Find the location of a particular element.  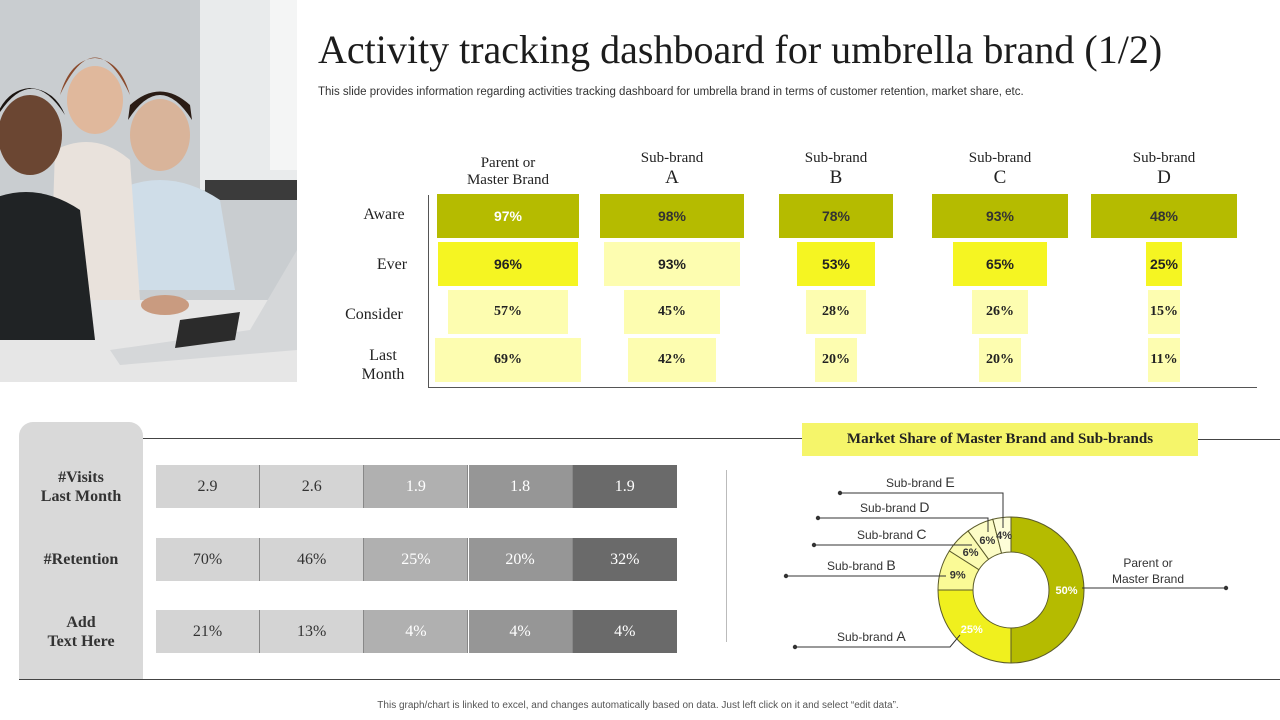

col-header-line2: D is located at coordinates (1164, 178).